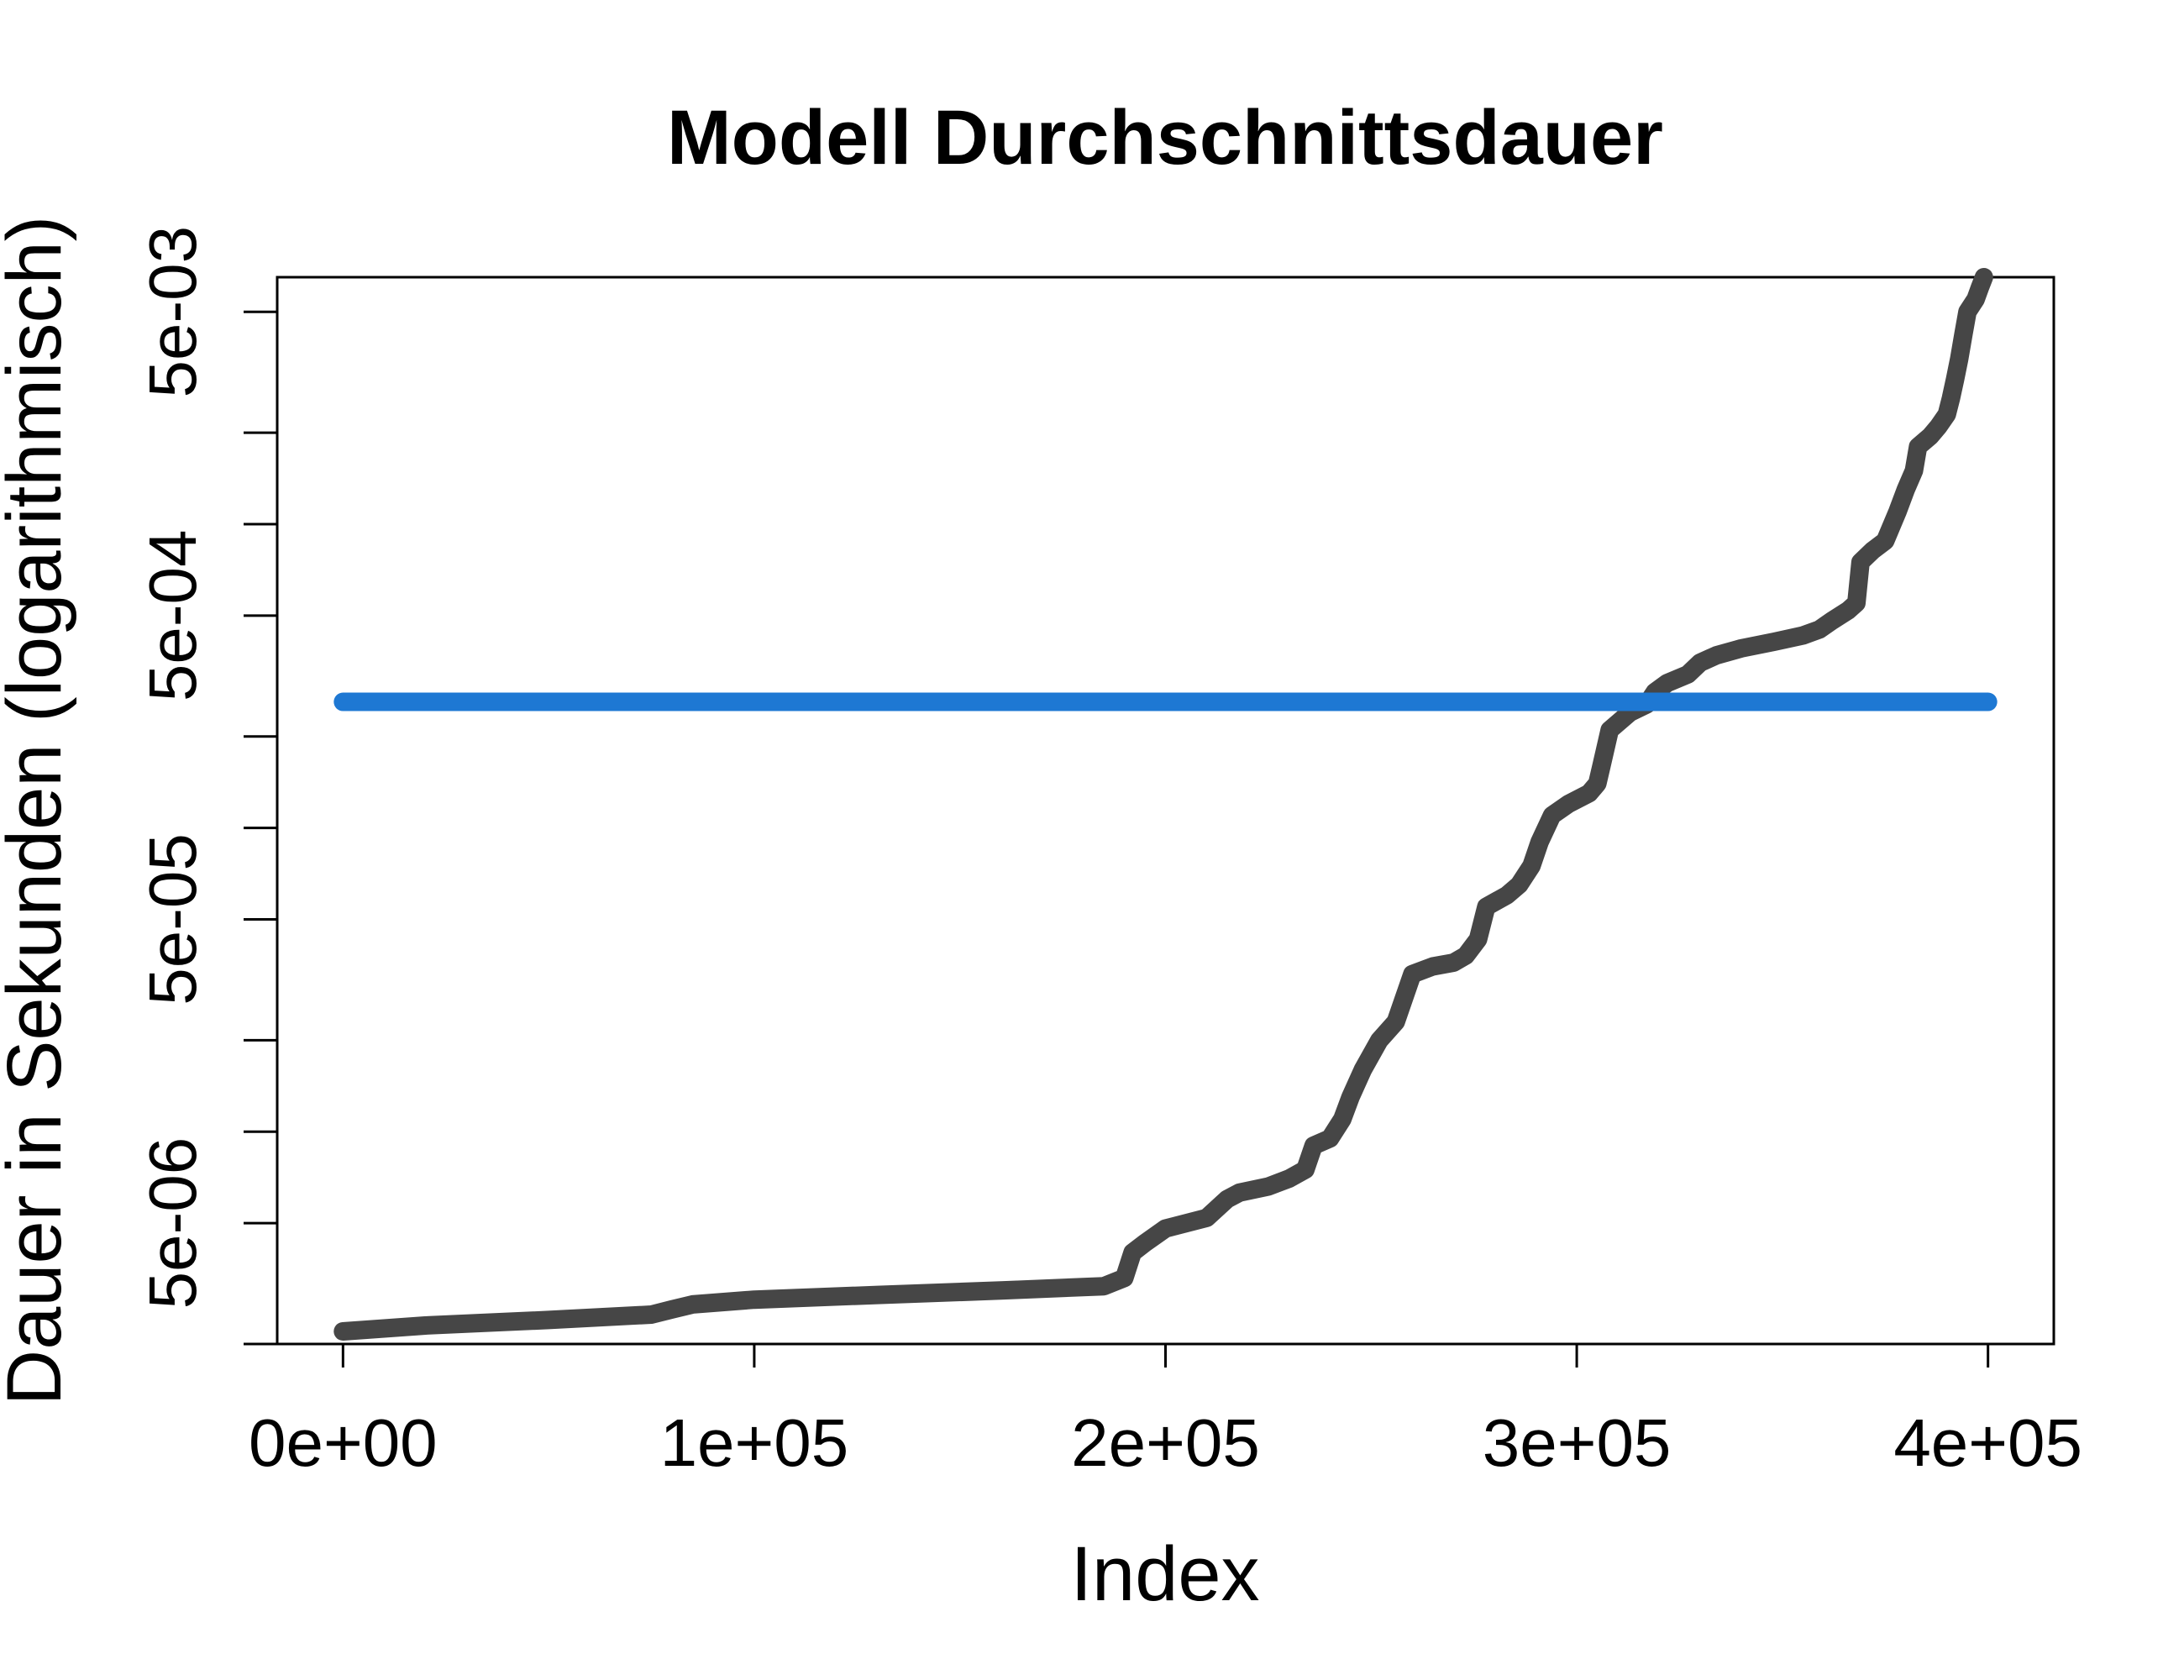  What do you see at coordinates (172, 1223) in the screenshot?
I see `y-tick-label: 5e-06` at bounding box center [172, 1223].